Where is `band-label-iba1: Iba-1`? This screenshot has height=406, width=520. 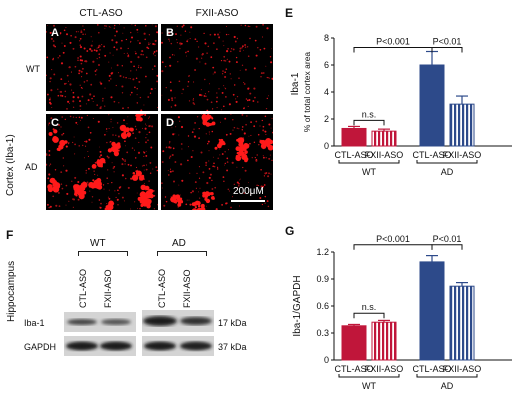 band-label-iba1: Iba-1 is located at coordinates (34, 323).